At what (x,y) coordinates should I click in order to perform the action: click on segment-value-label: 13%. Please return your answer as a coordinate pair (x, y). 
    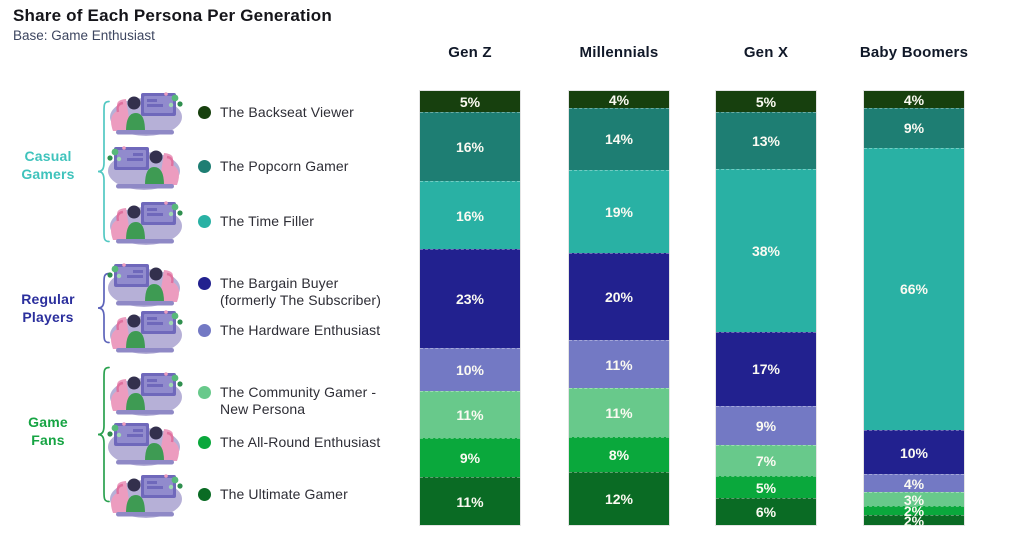
    Looking at the image, I should click on (766, 141).